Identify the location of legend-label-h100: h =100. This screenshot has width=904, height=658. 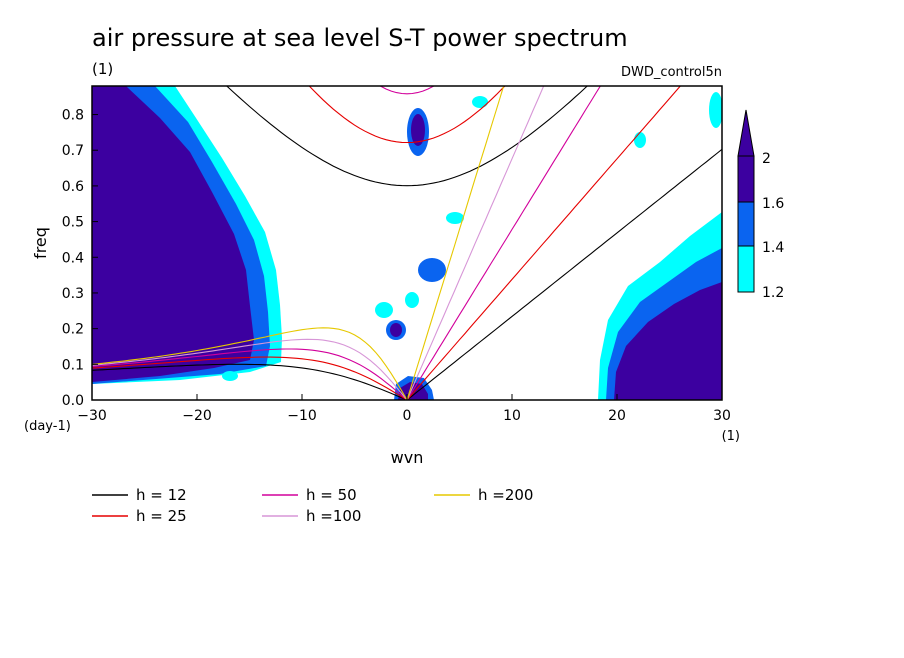
(333, 516).